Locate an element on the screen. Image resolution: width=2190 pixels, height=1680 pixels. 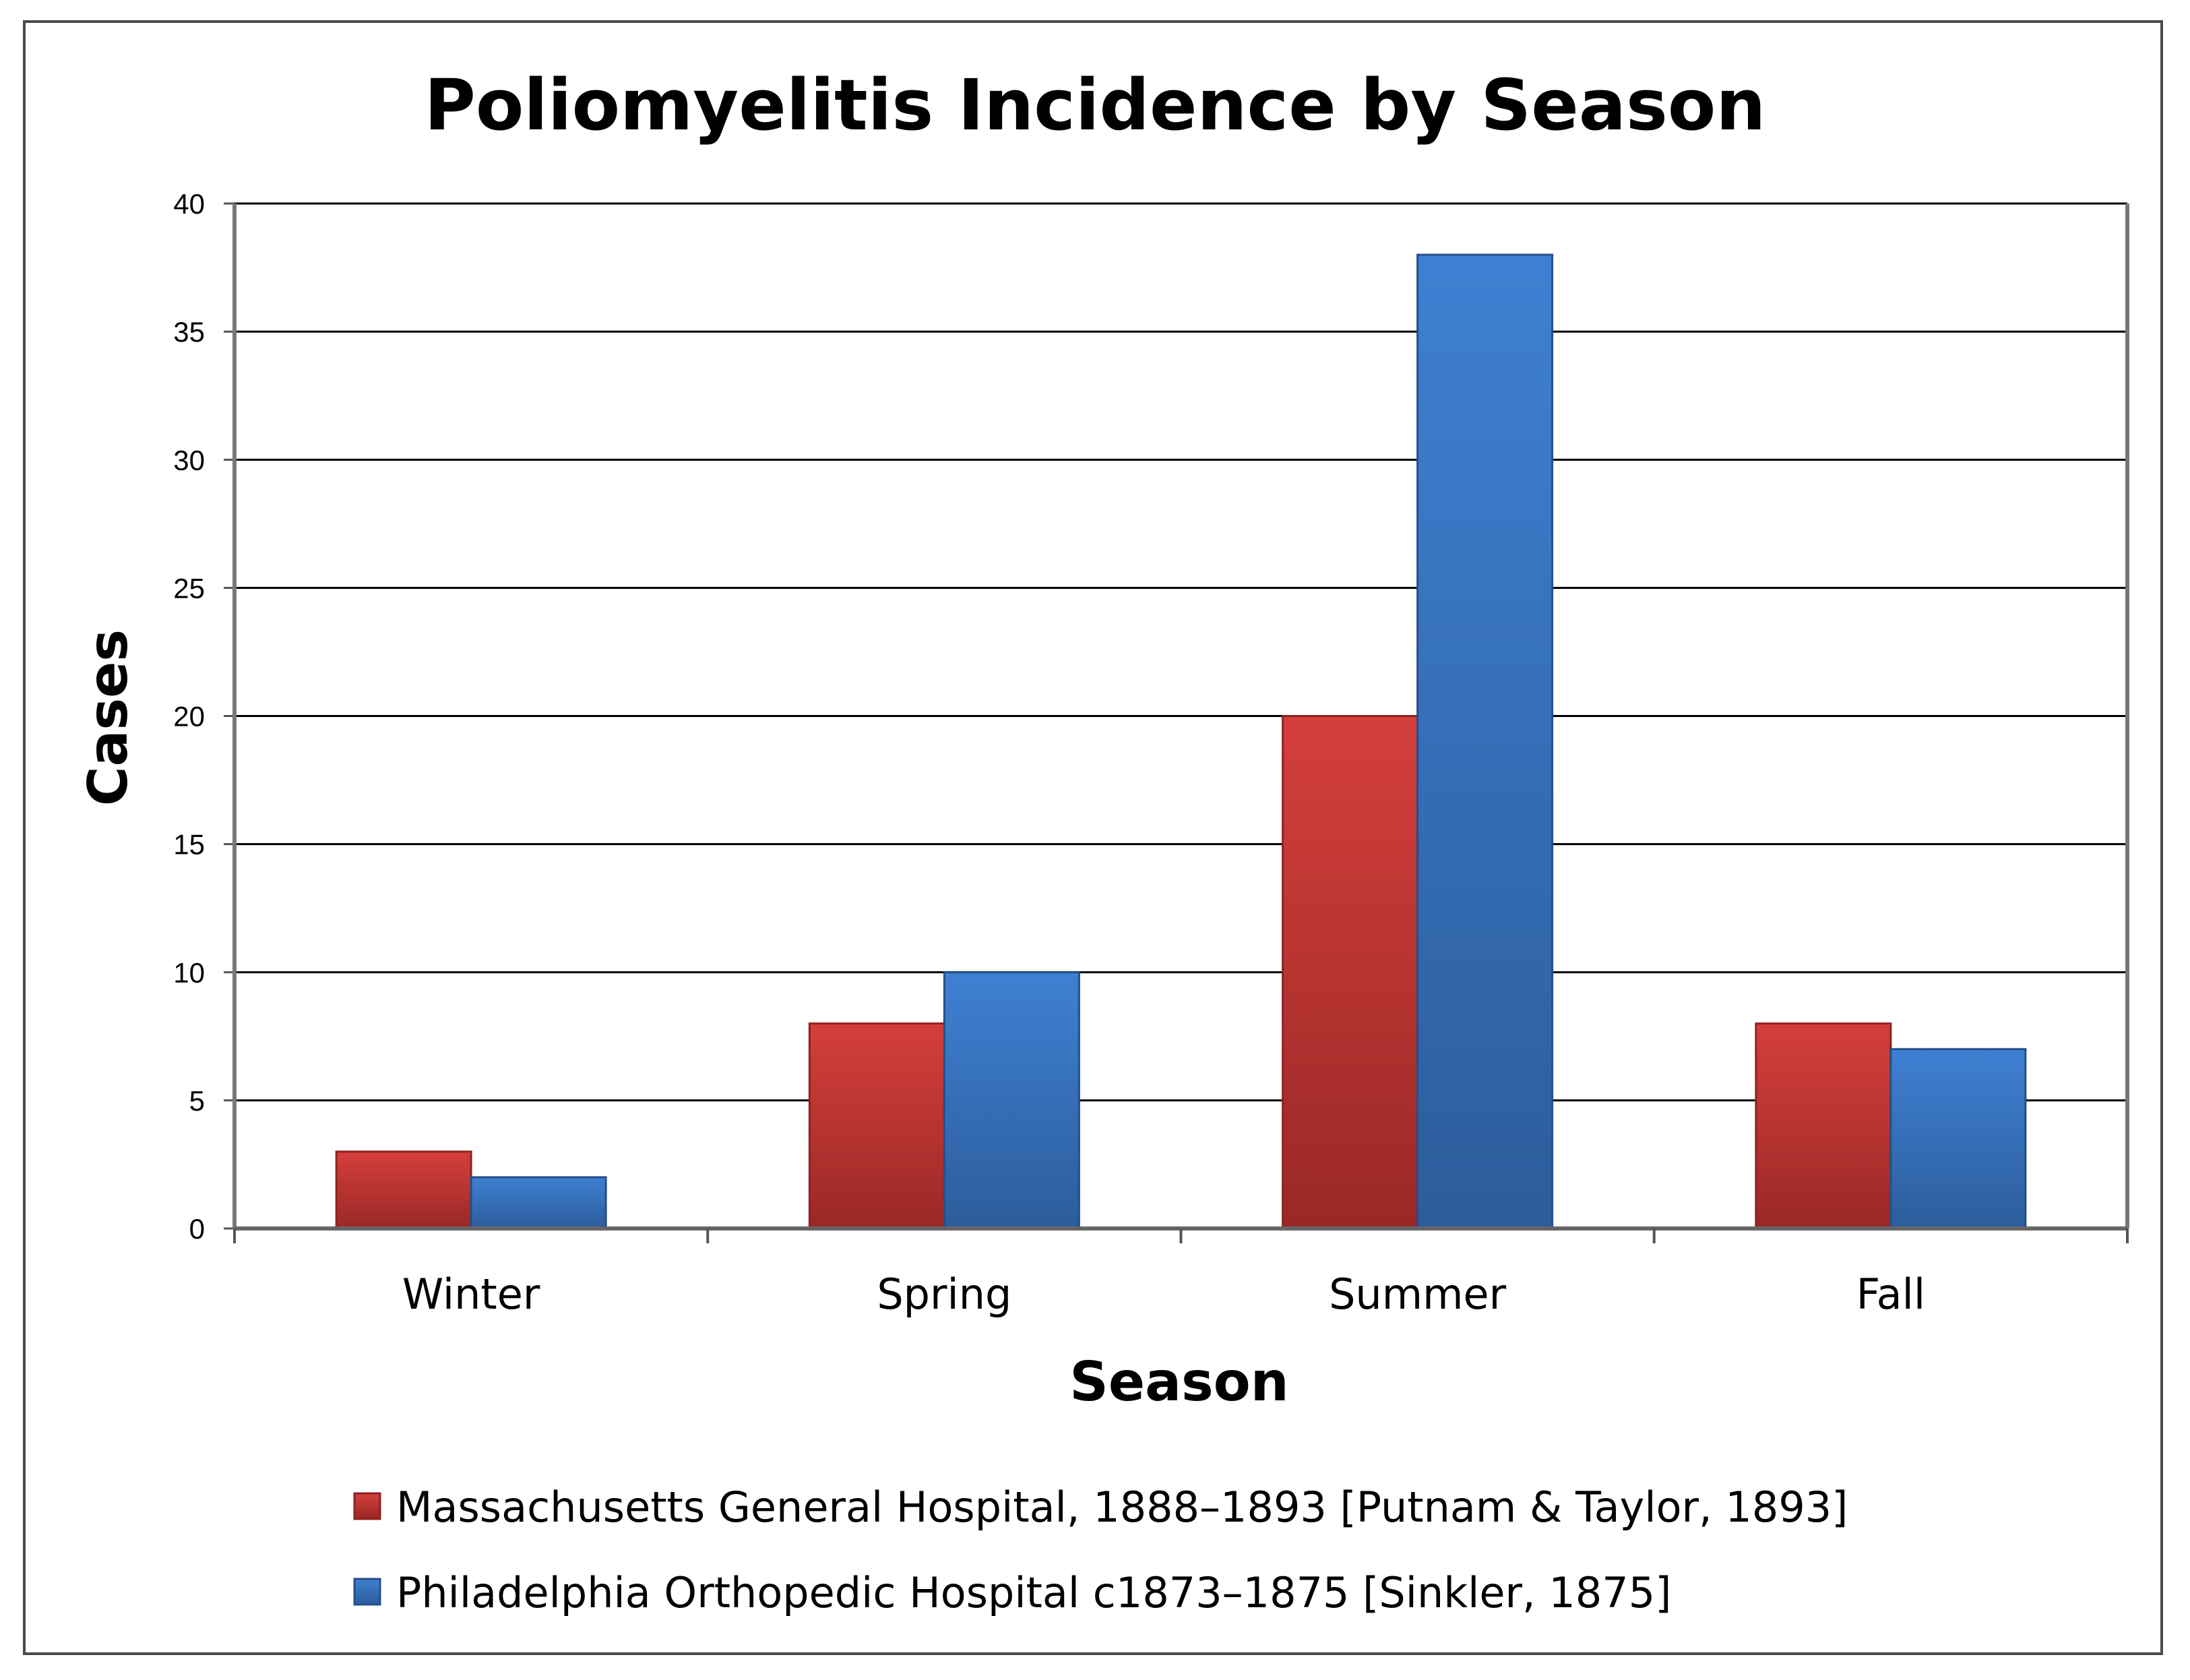
y-tick-label: 0 is located at coordinates (197, 1229).